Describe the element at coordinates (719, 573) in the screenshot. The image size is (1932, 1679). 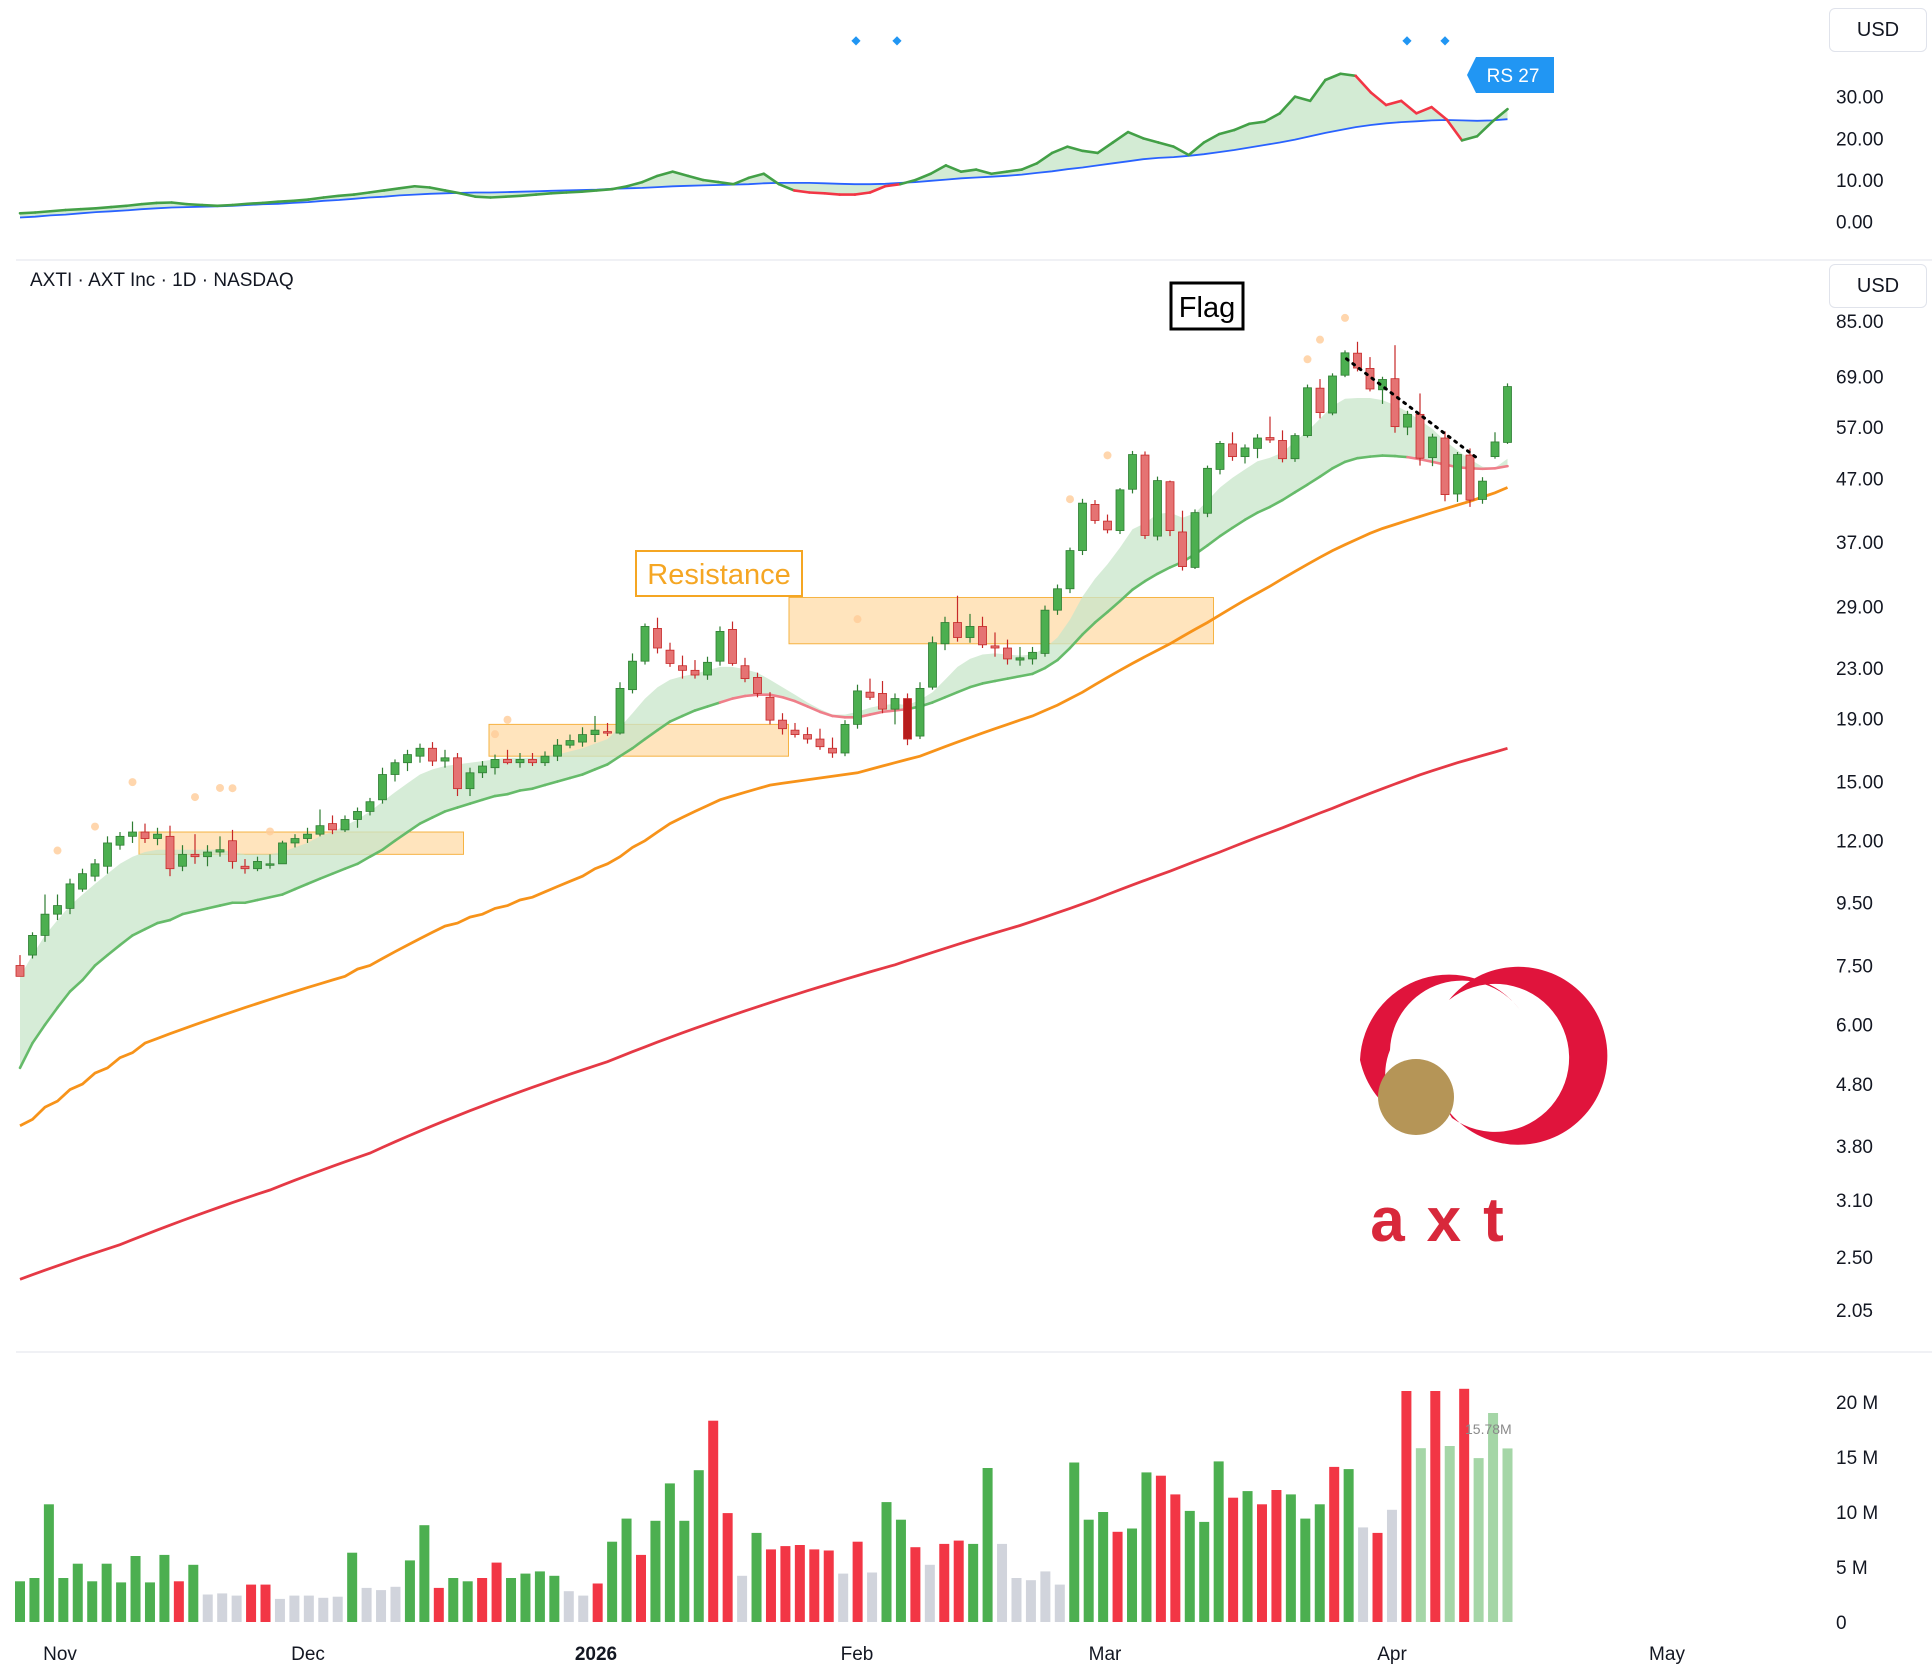
I see `resistance-annotation: Resistance` at that location.